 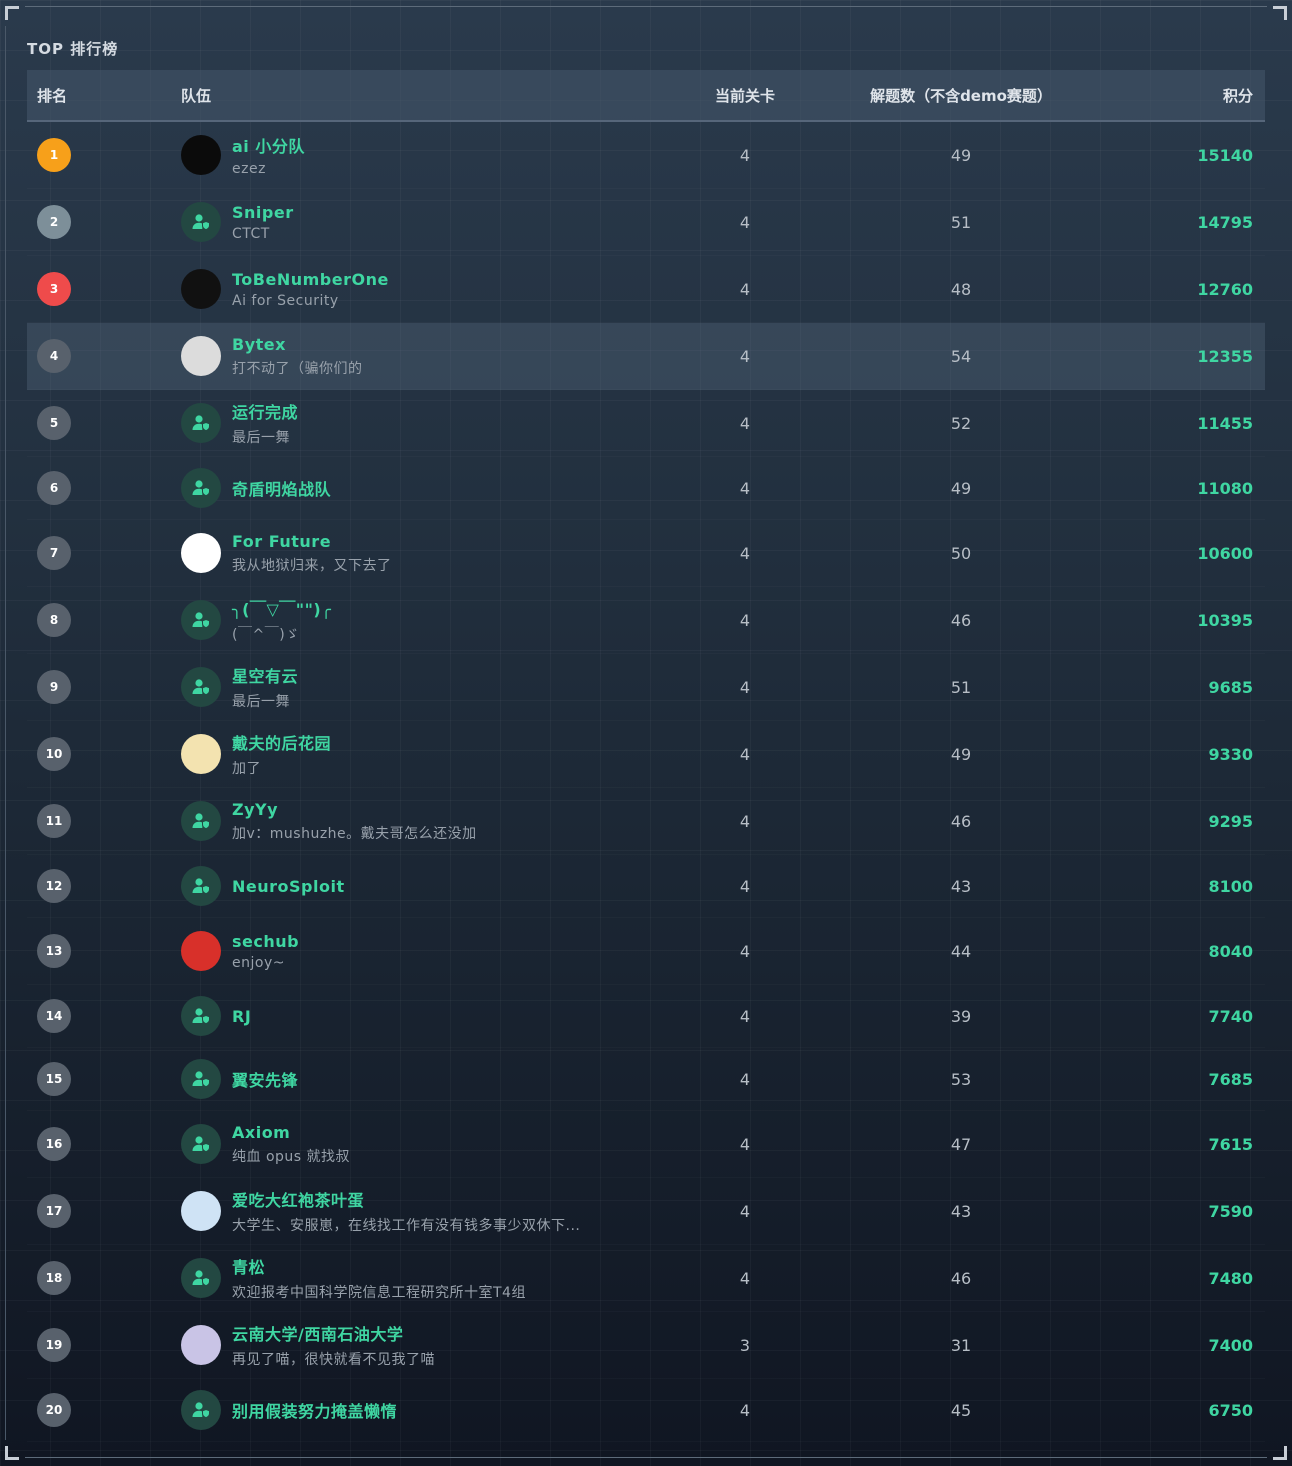 I want to click on rank-cell: 10, so click(x=104, y=754).